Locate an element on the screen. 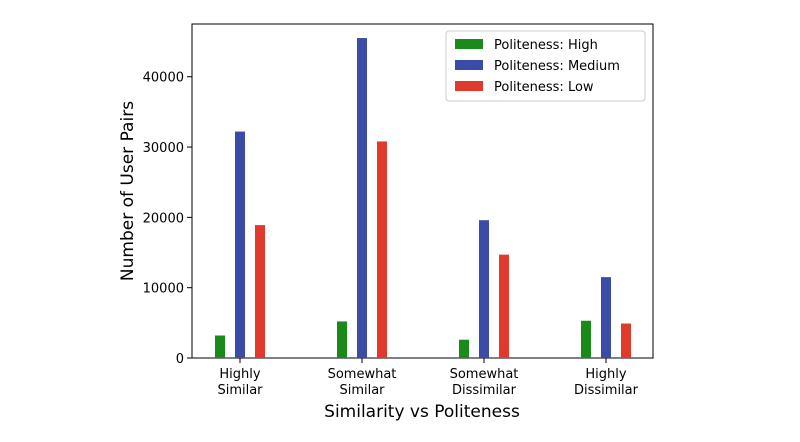 This screenshot has width=800, height=442. legend-label-2: Politeness: Medium is located at coordinates (557, 66).